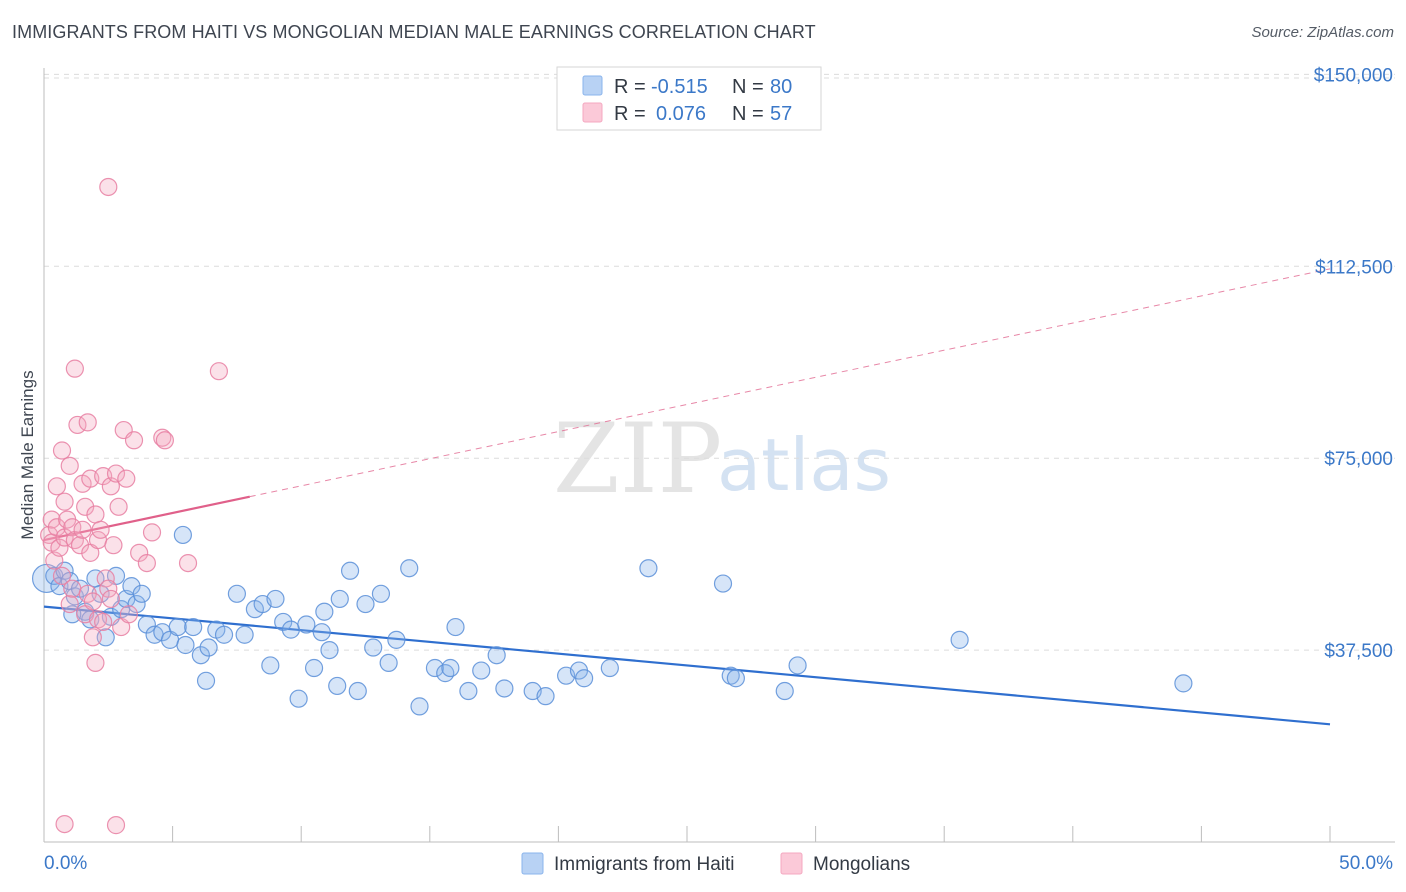 The width and height of the screenshot is (1406, 892). I want to click on watermark-zip: ZIP, so click(637, 459).